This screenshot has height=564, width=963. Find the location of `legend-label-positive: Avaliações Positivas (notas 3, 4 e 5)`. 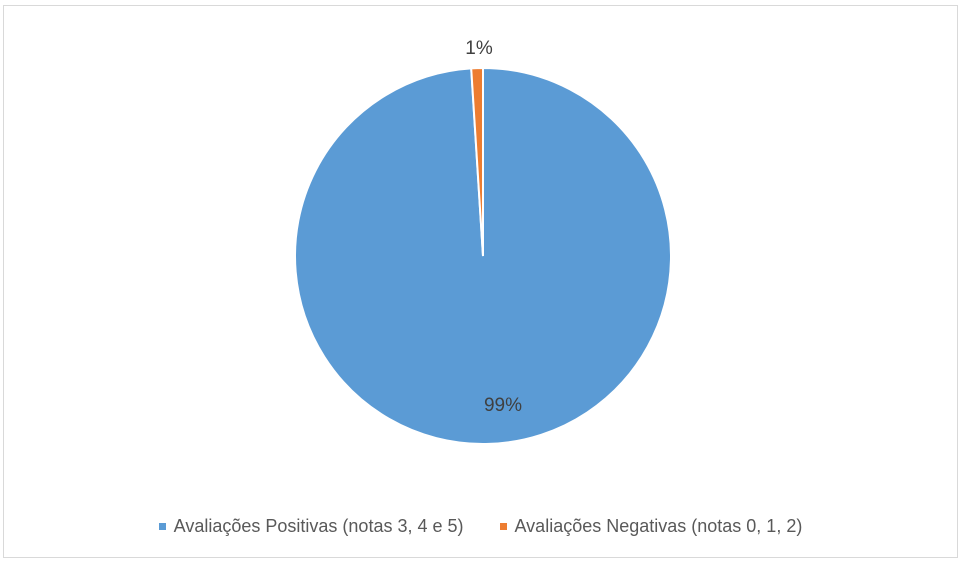

legend-label-positive: Avaliações Positivas (notas 3, 4 e 5) is located at coordinates (318, 526).